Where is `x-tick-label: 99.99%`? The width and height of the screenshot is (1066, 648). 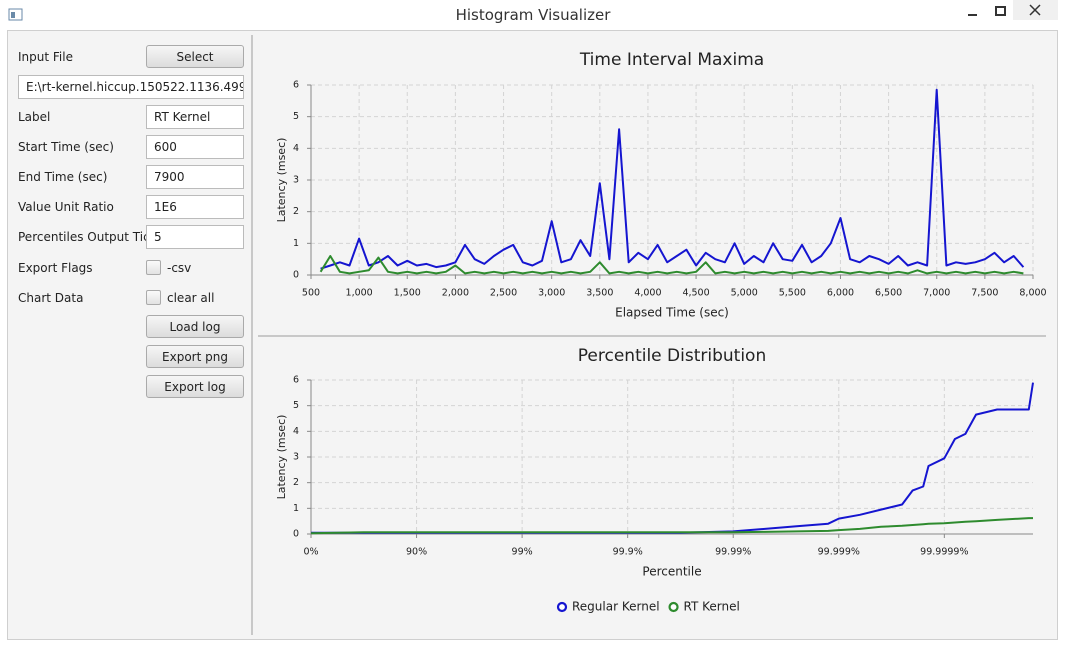 x-tick-label: 99.99% is located at coordinates (733, 552).